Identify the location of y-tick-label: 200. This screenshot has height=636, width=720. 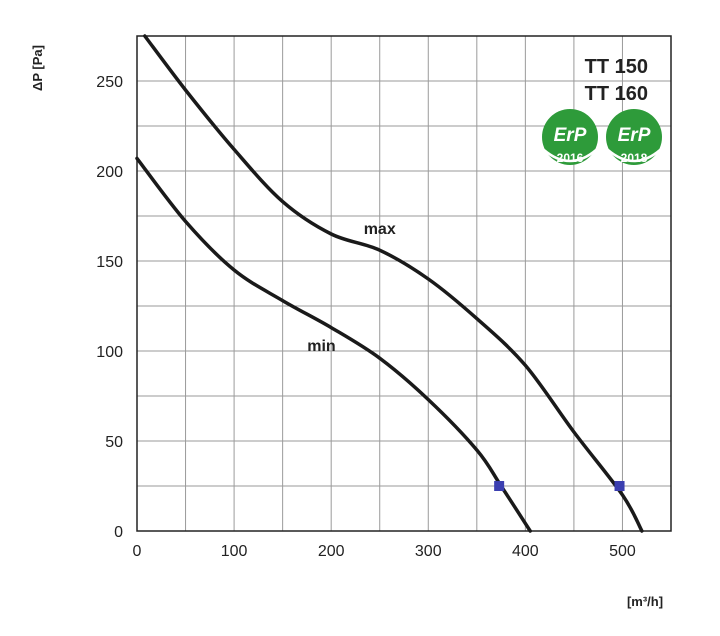
(109, 172).